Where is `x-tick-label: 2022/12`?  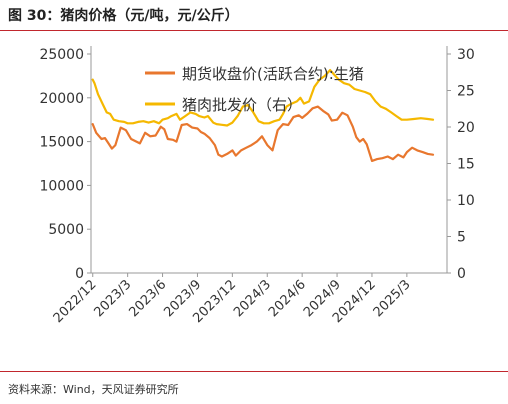
x-tick-label: 2022/12 is located at coordinates (75, 301).